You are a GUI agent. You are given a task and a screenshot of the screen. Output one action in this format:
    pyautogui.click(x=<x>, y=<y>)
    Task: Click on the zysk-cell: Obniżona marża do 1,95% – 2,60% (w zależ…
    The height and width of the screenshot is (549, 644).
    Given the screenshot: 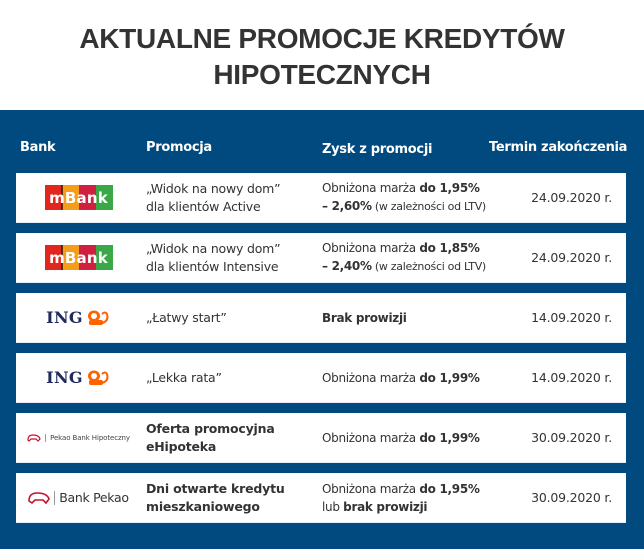 What is the action you would take?
    pyautogui.click(x=422, y=197)
    